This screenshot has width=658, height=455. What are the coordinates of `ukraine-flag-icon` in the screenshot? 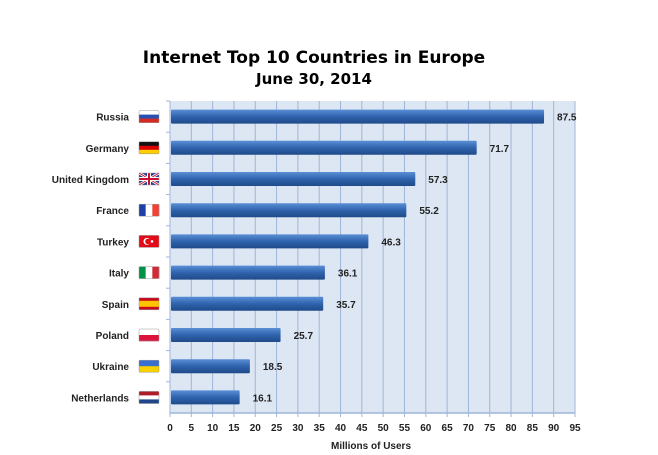 It's located at (149, 366).